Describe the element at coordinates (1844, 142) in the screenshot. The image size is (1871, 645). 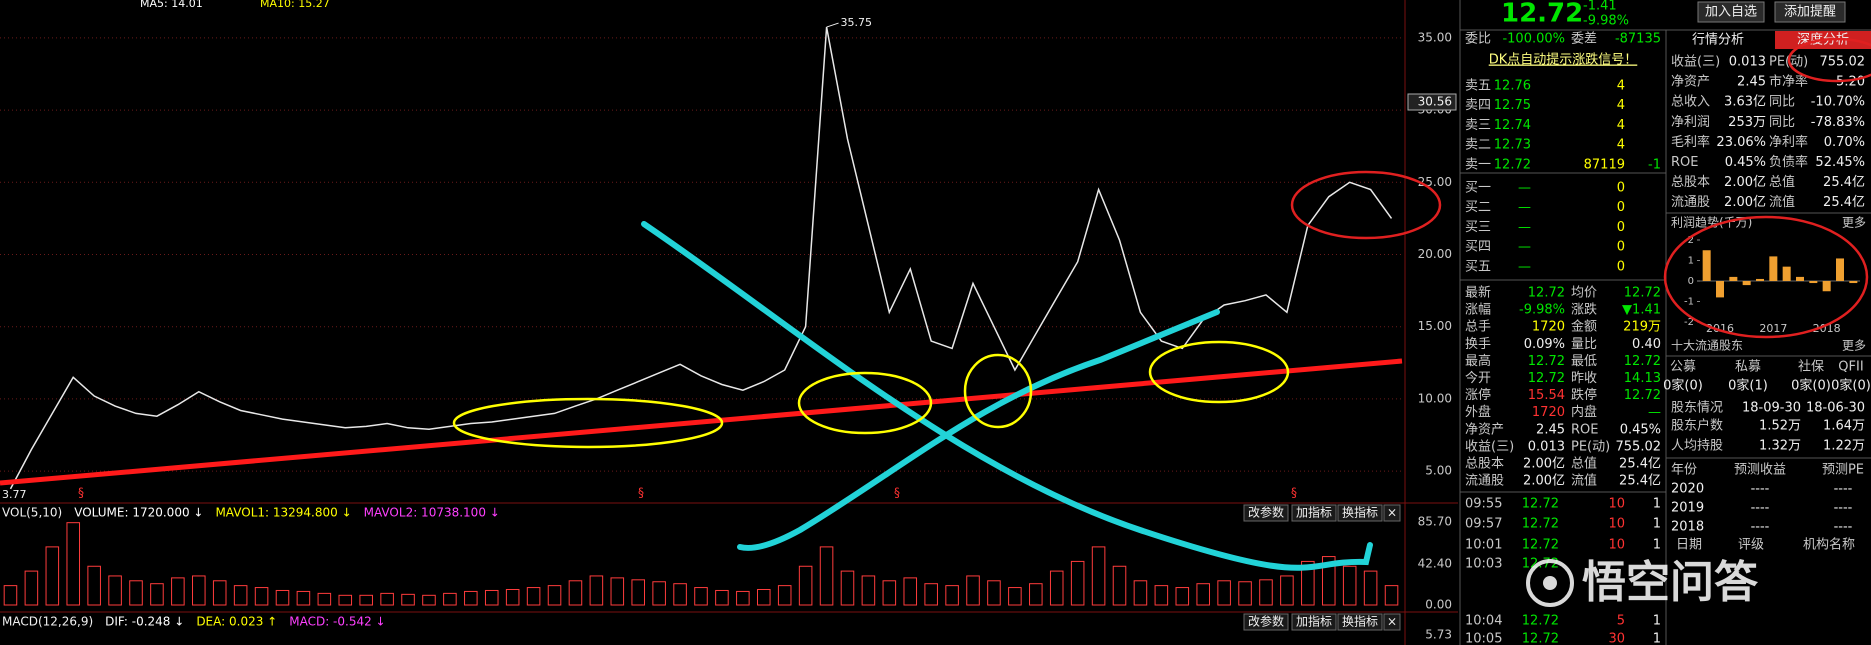
I see `fundamental-cell: 0.70%` at that location.